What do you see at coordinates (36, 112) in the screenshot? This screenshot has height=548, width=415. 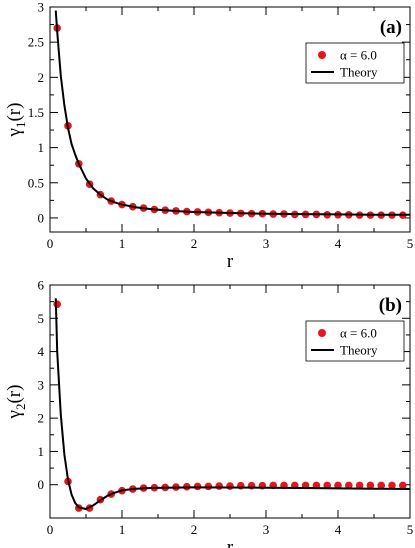 I see `y-tick-label: 1.5` at bounding box center [36, 112].